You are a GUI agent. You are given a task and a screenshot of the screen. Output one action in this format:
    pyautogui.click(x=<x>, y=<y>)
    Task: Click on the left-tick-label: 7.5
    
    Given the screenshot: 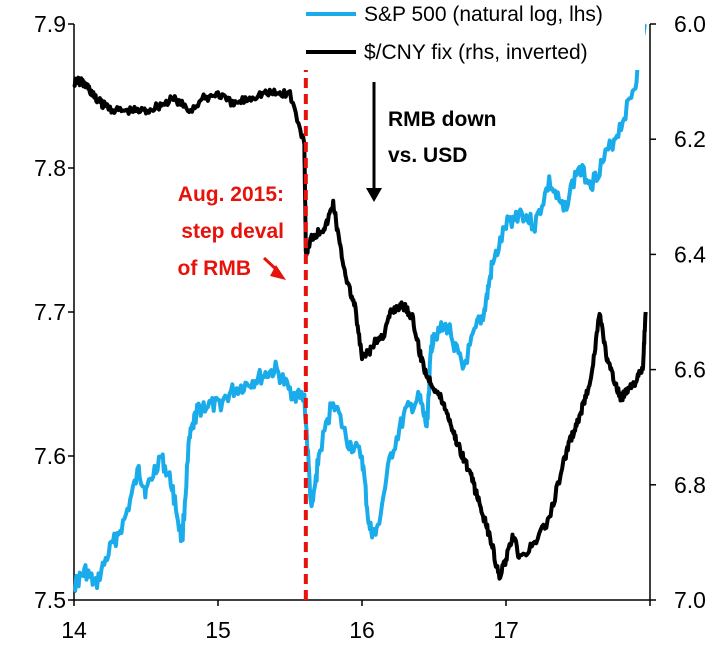 What is the action you would take?
    pyautogui.click(x=50, y=600)
    